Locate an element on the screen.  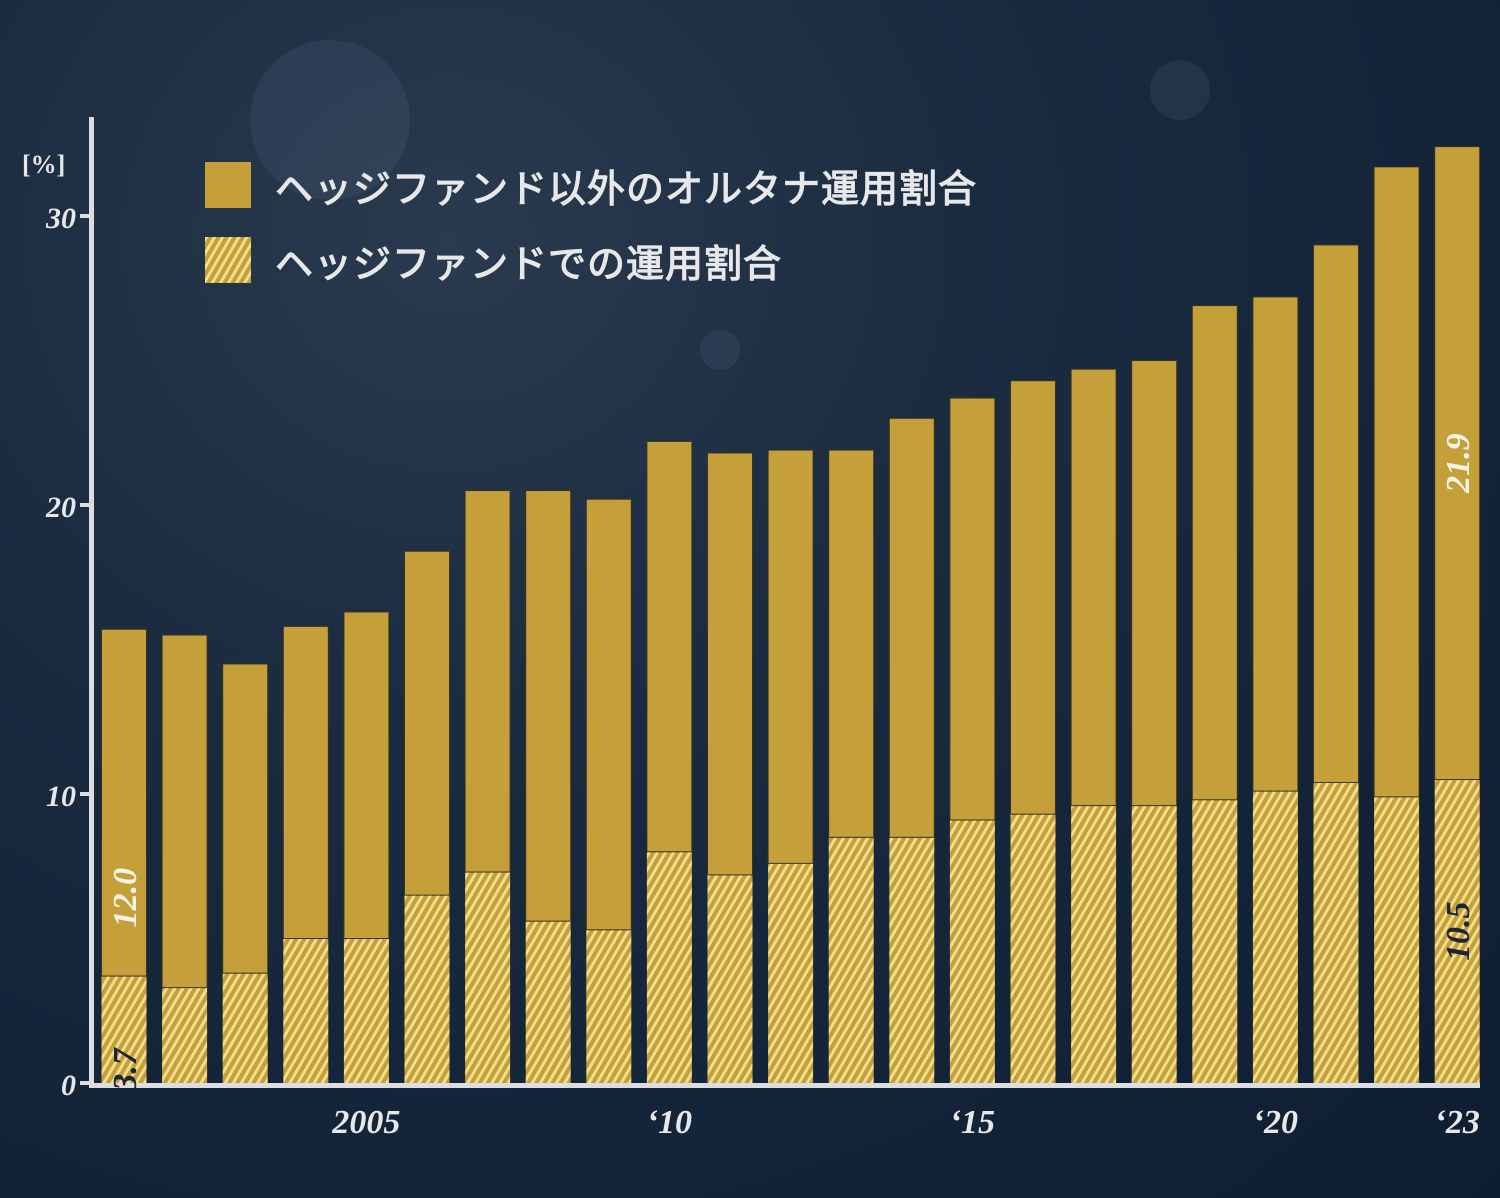
bar-non-hedge-fund-2021 is located at coordinates (1336, 513).